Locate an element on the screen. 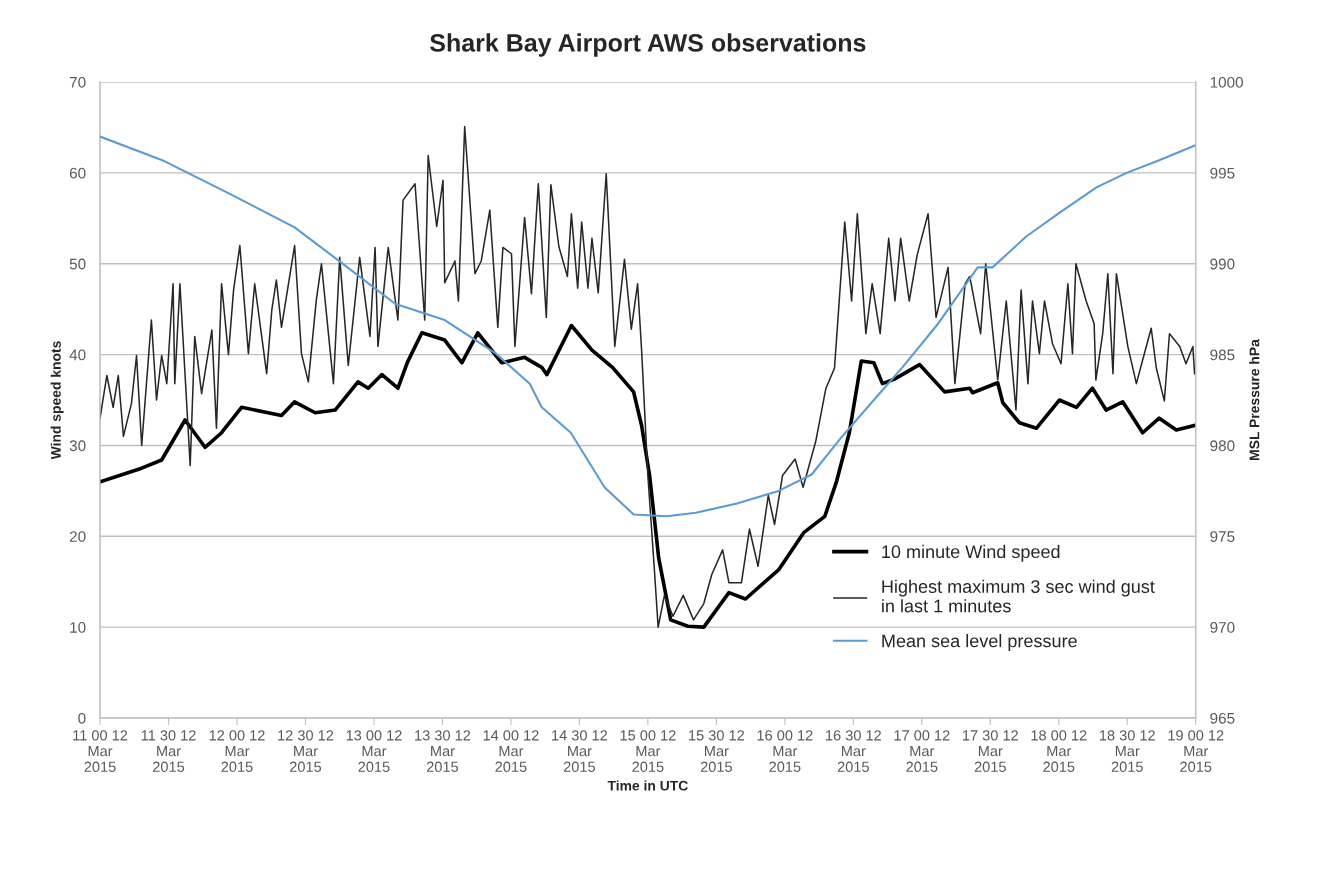 The width and height of the screenshot is (1339, 870). x-tick-label: 13 00 12 Mar 2015 is located at coordinates (374, 751).